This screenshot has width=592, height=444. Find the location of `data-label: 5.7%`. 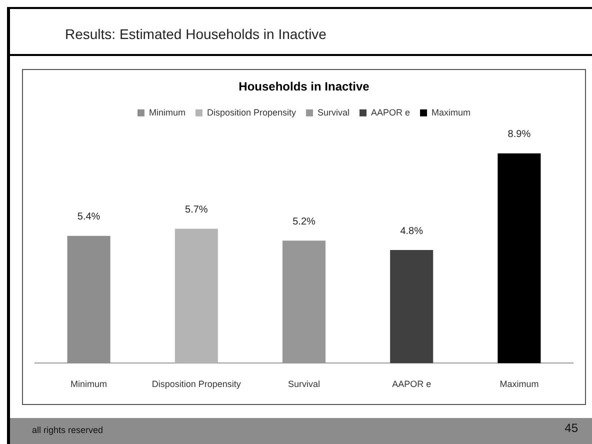

data-label: 5.7% is located at coordinates (196, 210).